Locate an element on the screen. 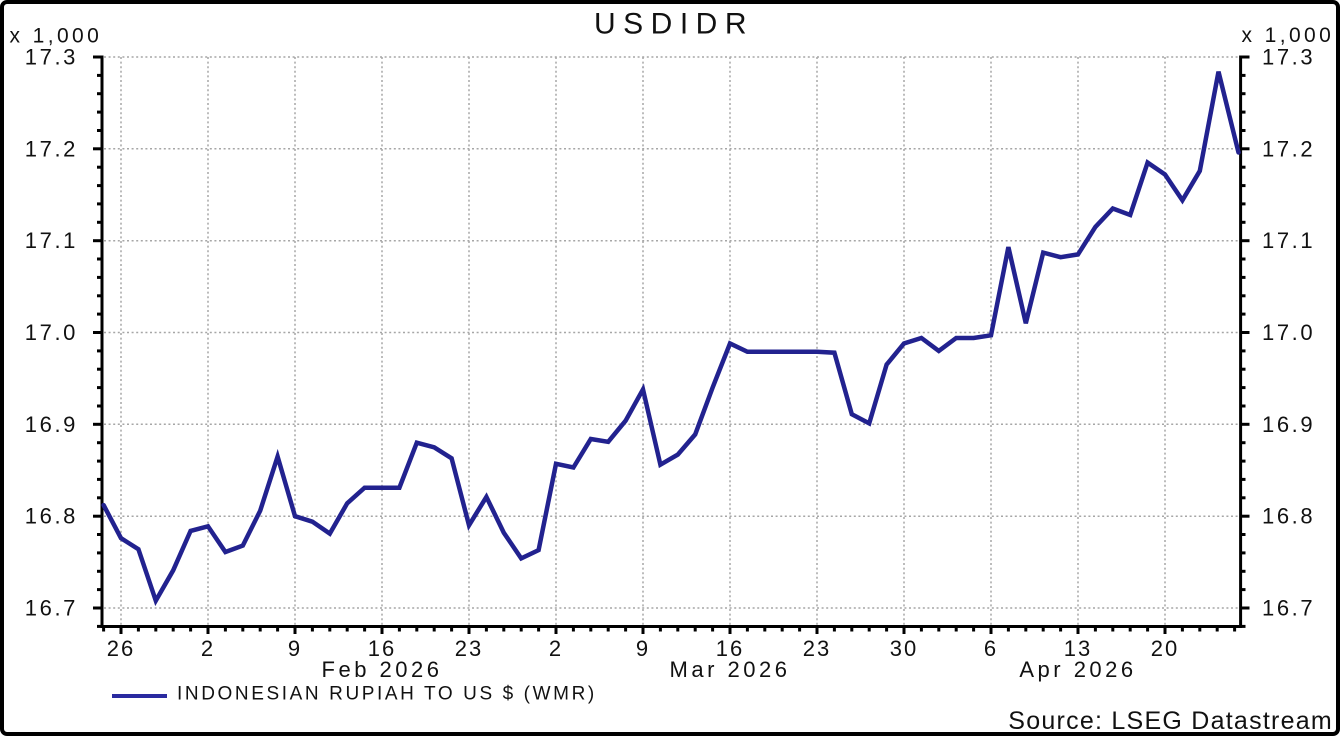  svg-text: 13 is located at coordinates (1078, 648).